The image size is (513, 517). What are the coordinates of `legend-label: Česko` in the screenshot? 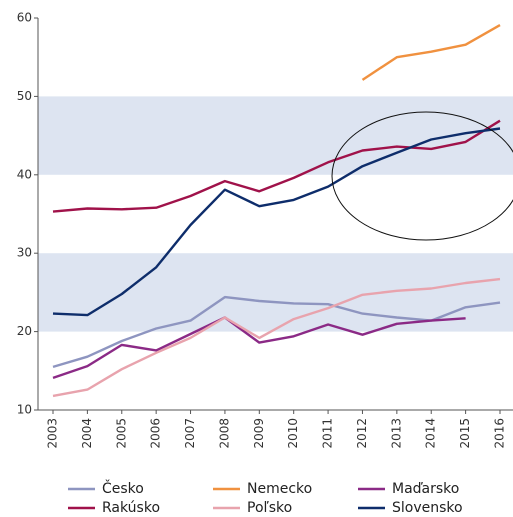 It's located at (123, 488).